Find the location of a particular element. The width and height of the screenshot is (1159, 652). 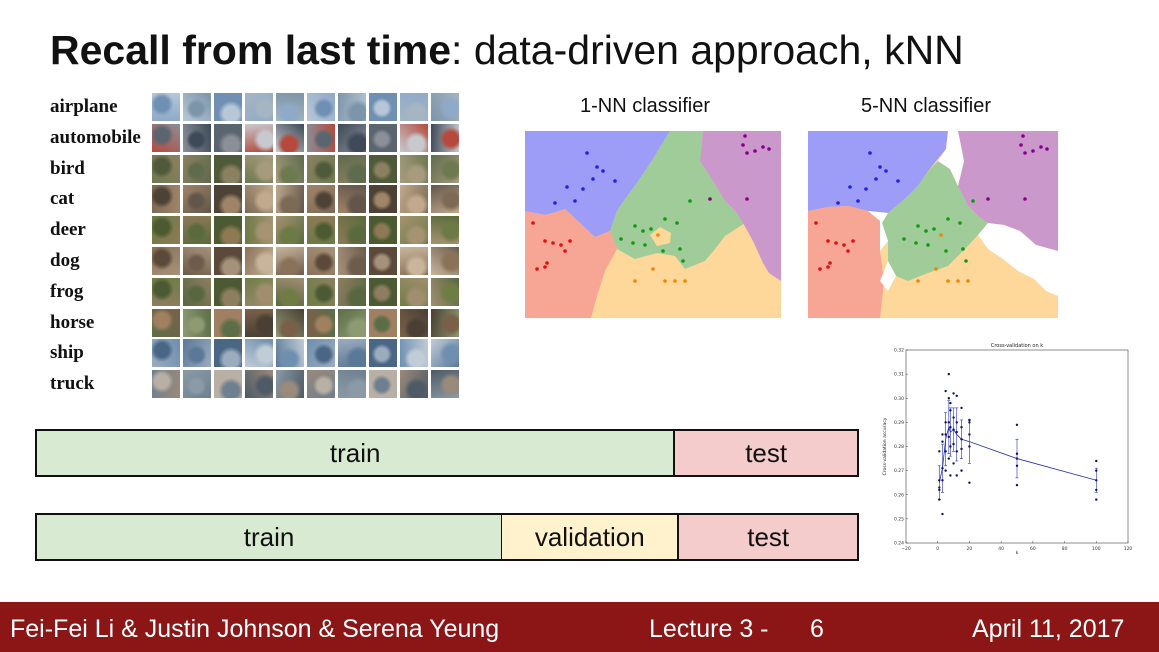

y-tick-label: 0.24 is located at coordinates (899, 544).